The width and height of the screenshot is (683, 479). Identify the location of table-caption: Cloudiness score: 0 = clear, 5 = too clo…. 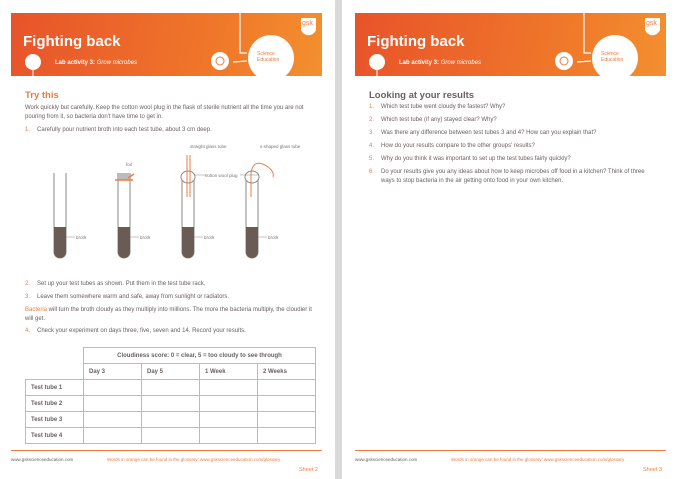
(199, 355).